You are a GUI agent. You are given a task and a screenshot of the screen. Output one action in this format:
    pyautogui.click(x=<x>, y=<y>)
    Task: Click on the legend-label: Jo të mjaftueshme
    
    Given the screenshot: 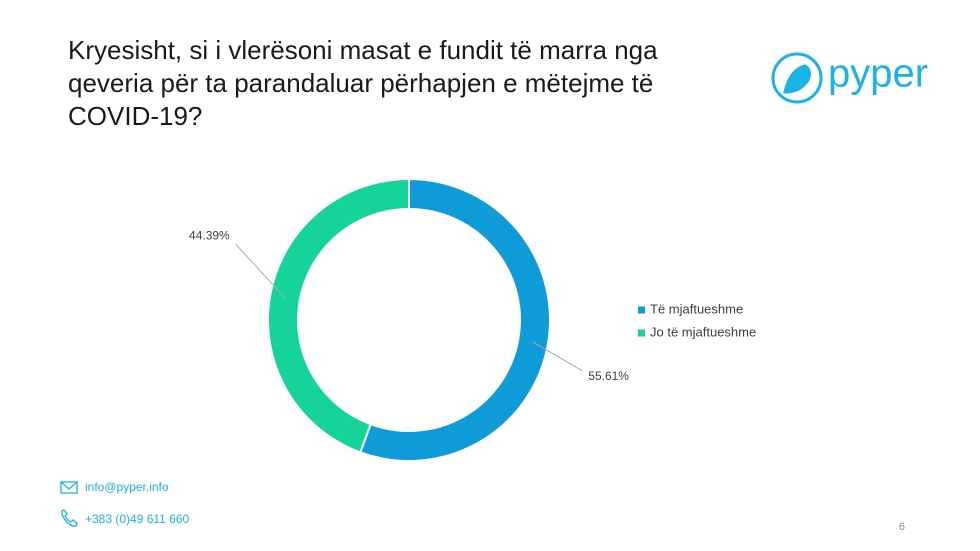 What is the action you would take?
    pyautogui.click(x=703, y=331)
    